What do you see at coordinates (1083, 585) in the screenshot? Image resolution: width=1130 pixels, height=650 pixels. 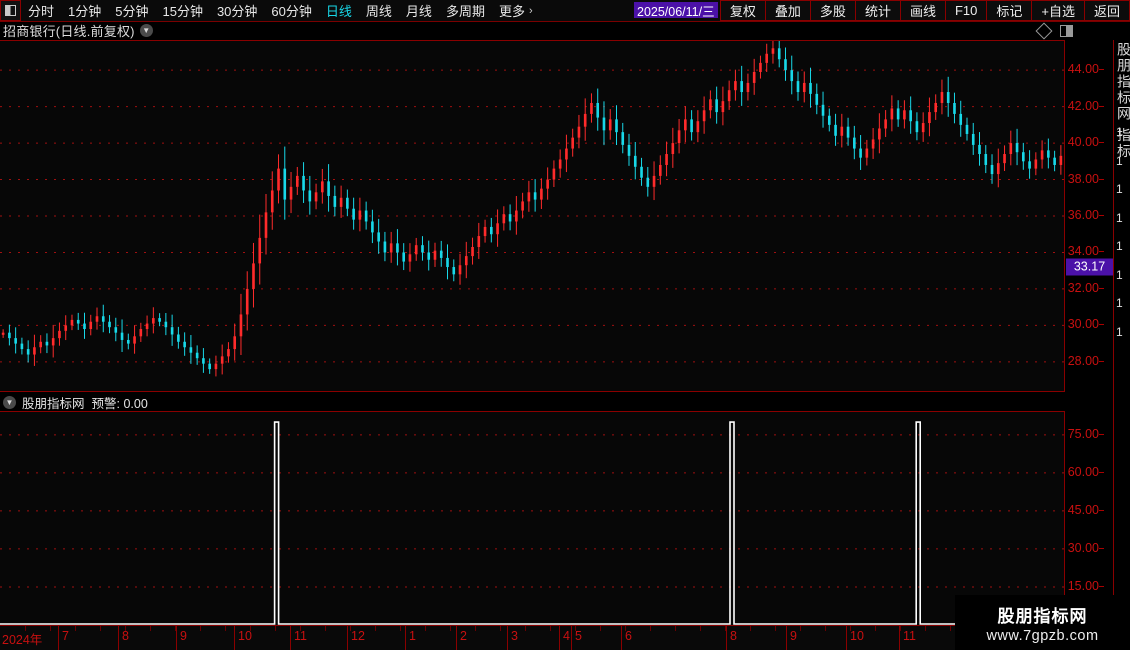 I see `indicator-axis-label: 15.00` at bounding box center [1083, 585].